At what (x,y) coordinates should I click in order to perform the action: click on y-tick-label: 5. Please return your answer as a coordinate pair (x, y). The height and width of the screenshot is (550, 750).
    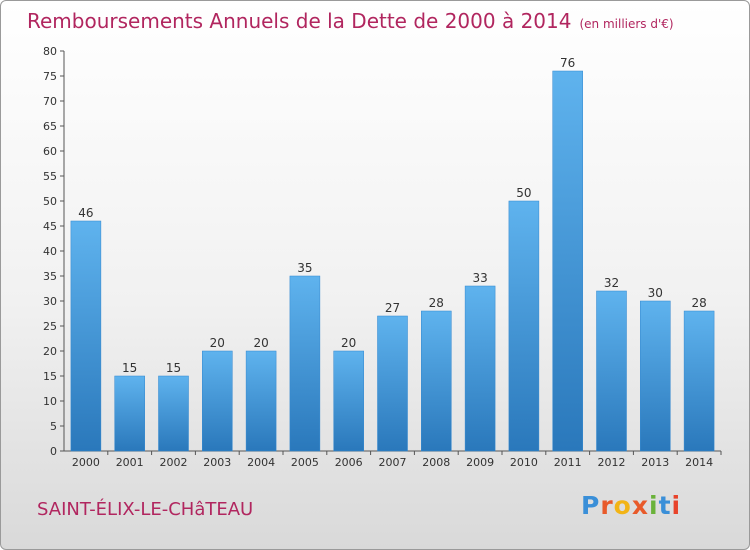
    Looking at the image, I should click on (53, 426).